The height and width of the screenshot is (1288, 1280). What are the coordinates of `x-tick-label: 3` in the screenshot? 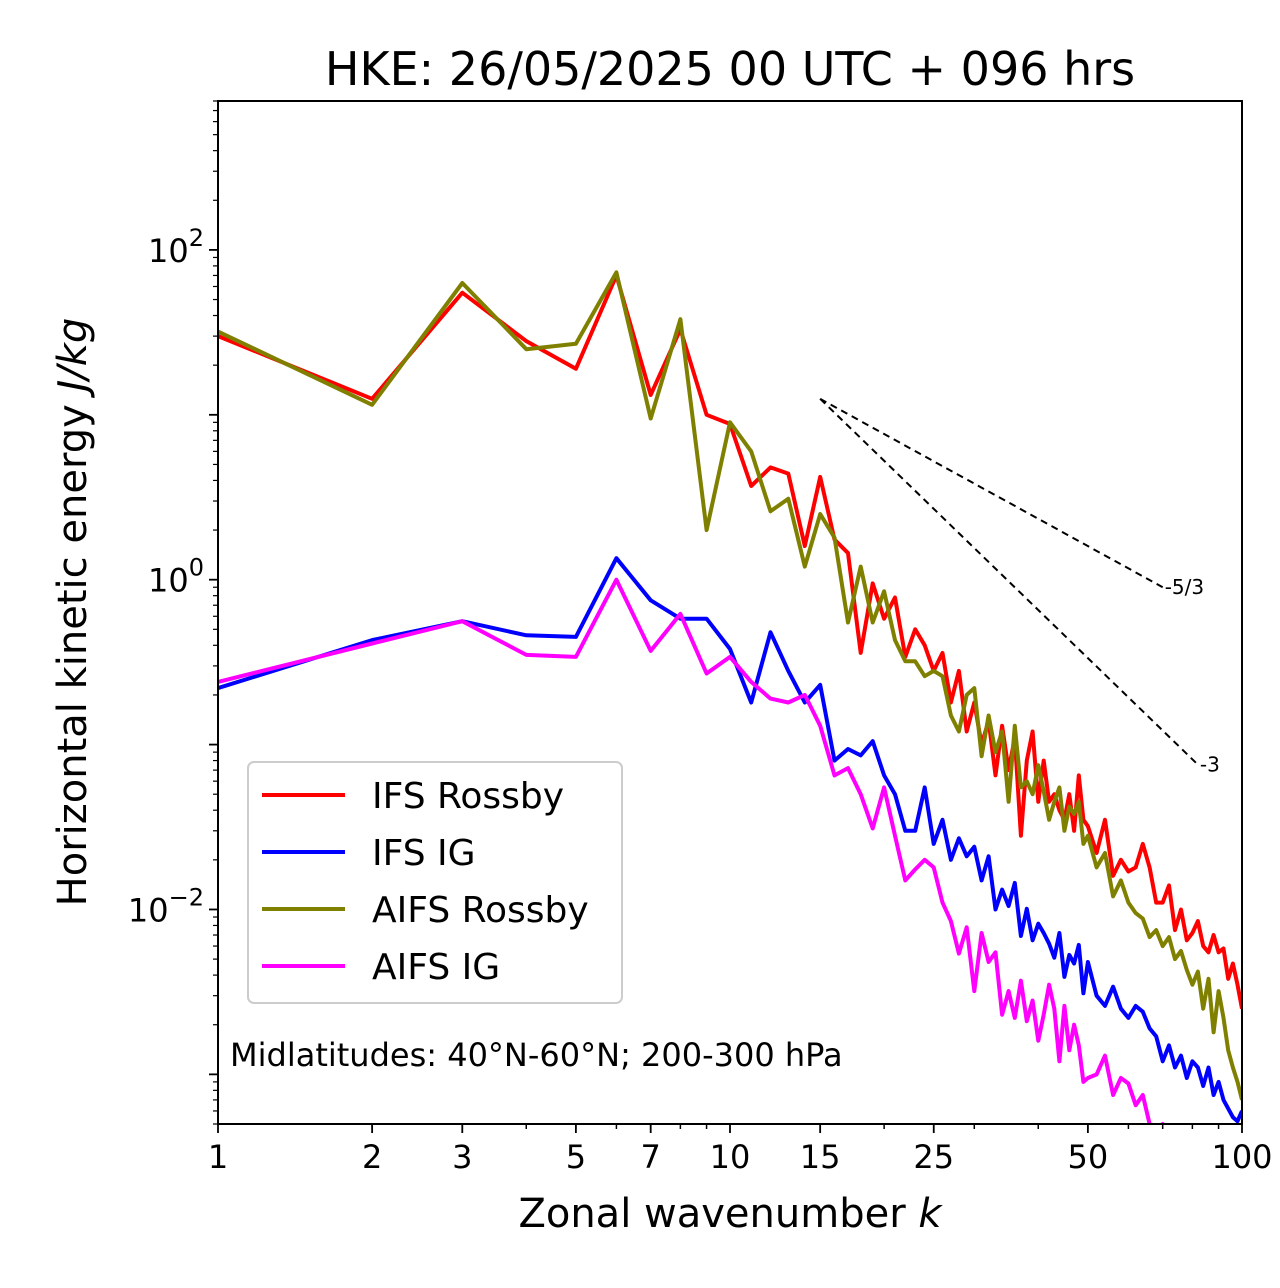 It's located at (462, 1157).